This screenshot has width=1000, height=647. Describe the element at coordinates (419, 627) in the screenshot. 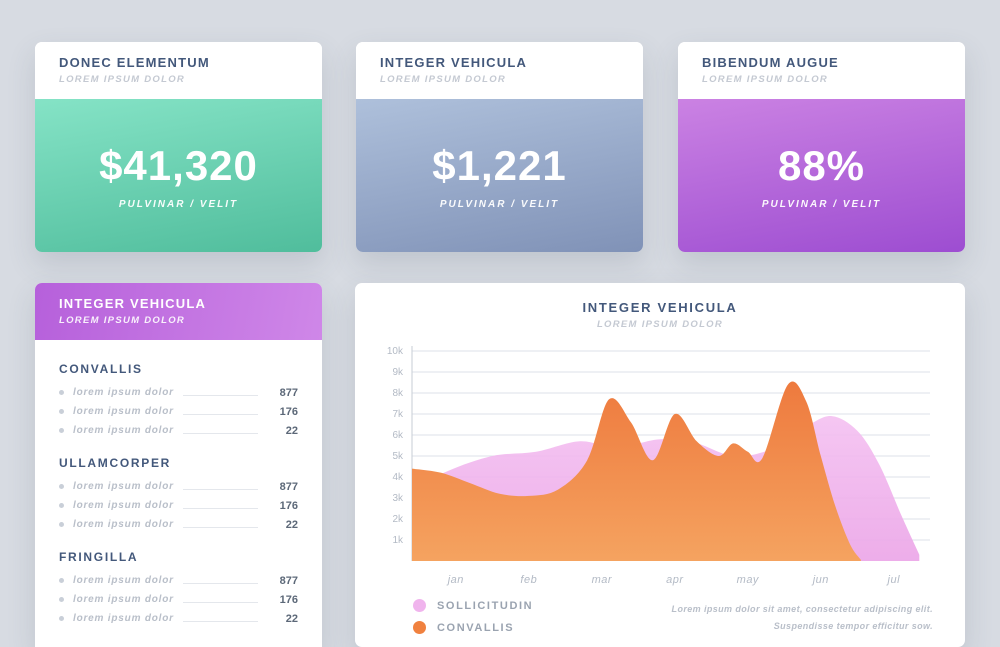

I see `legend-dot-convallis` at that location.